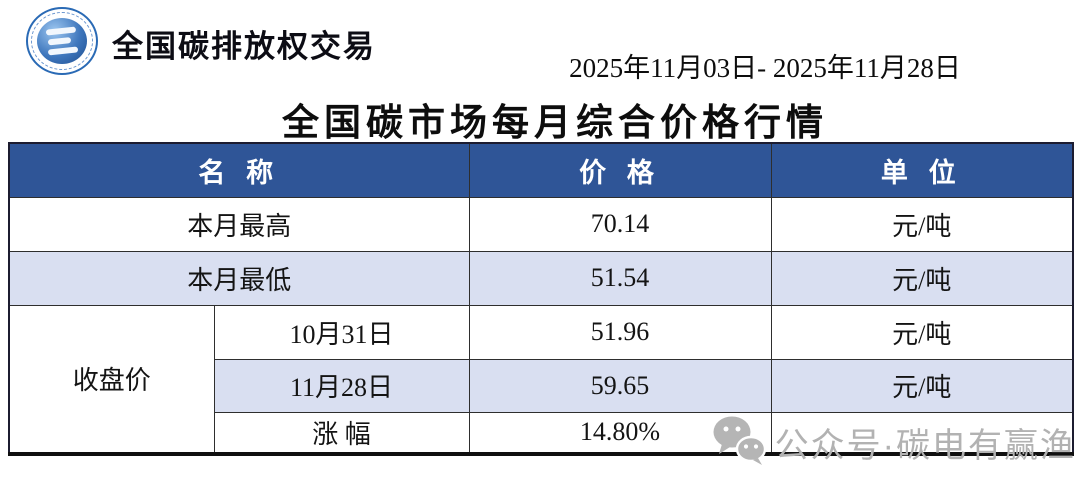 This screenshot has width=1080, height=477. Describe the element at coordinates (620, 278) in the screenshot. I see `price-cell: 51.54` at that location.